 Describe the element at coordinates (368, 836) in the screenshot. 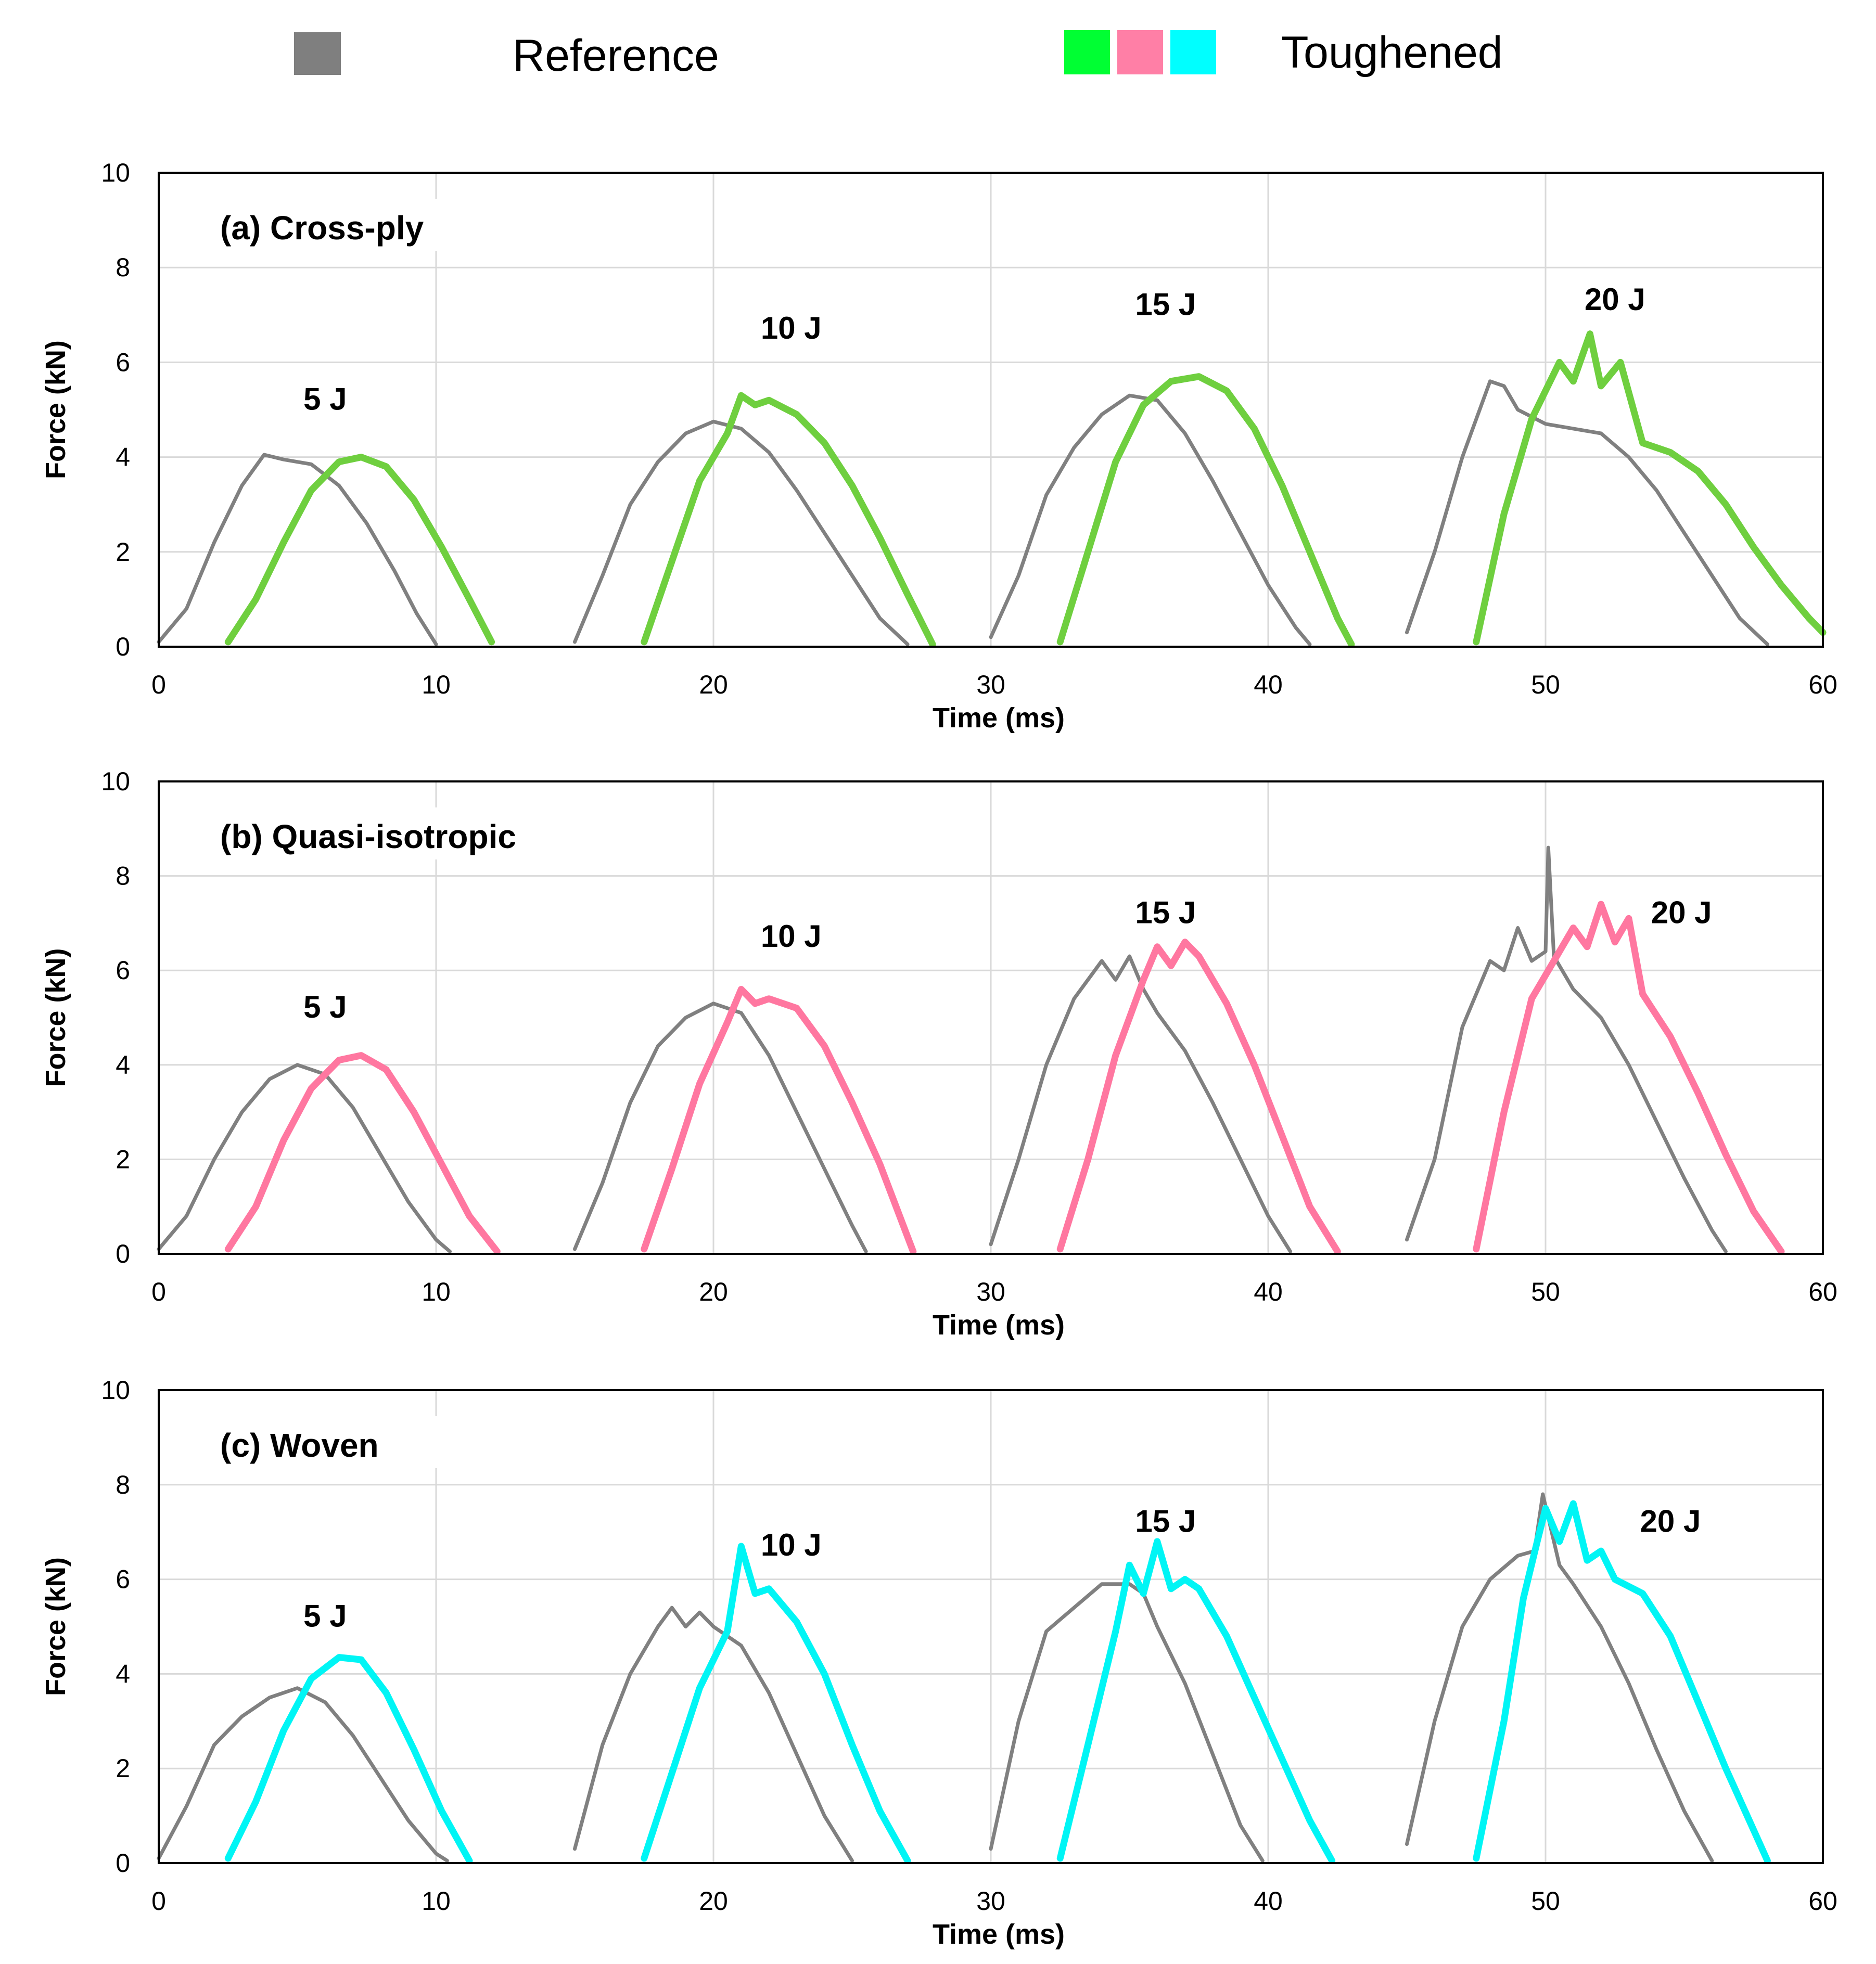

I see `panel-title: (b) Quasi-isotropic` at that location.